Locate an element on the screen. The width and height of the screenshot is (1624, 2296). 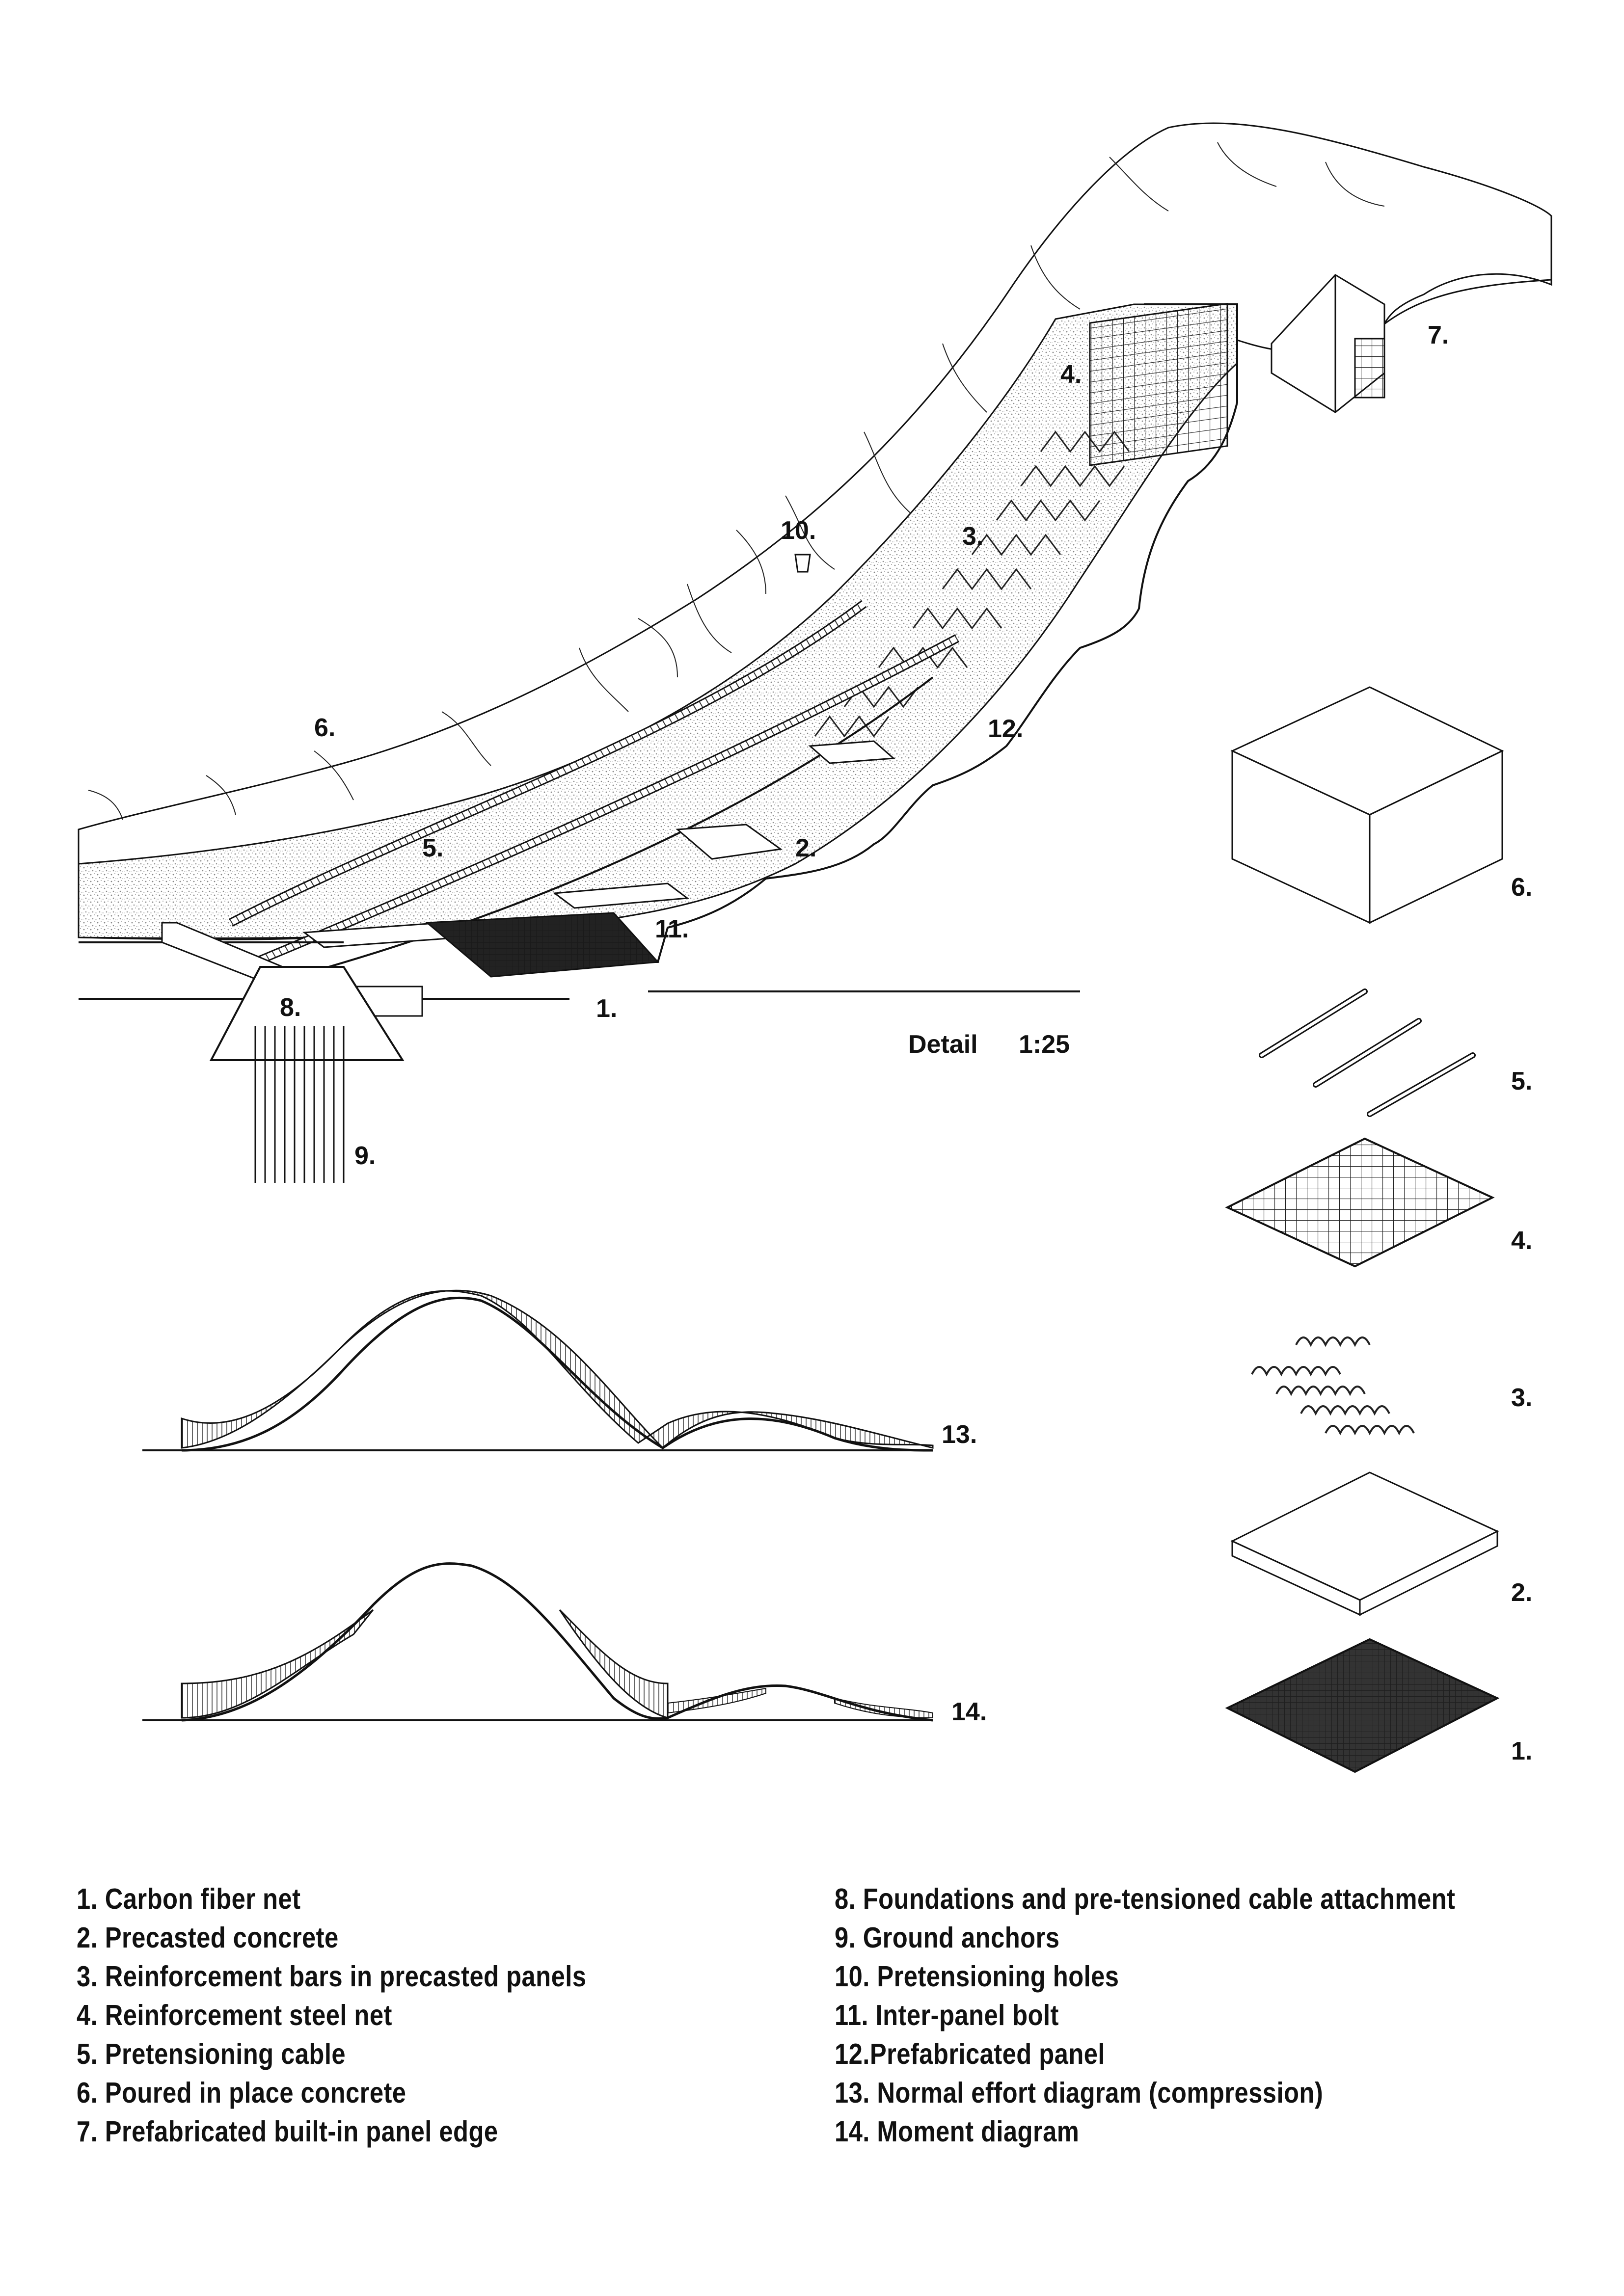
detail-label: Detail is located at coordinates (943, 1045).